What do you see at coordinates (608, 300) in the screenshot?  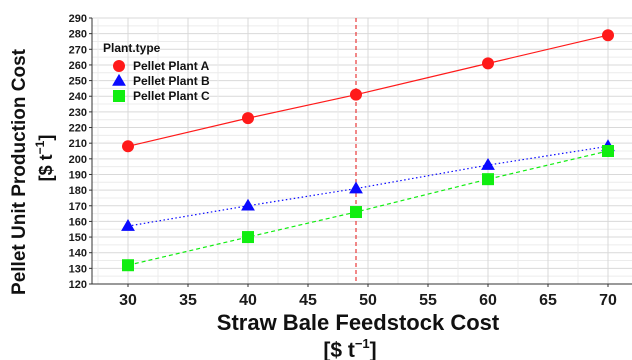 I see `x-tick-label: 70` at bounding box center [608, 300].